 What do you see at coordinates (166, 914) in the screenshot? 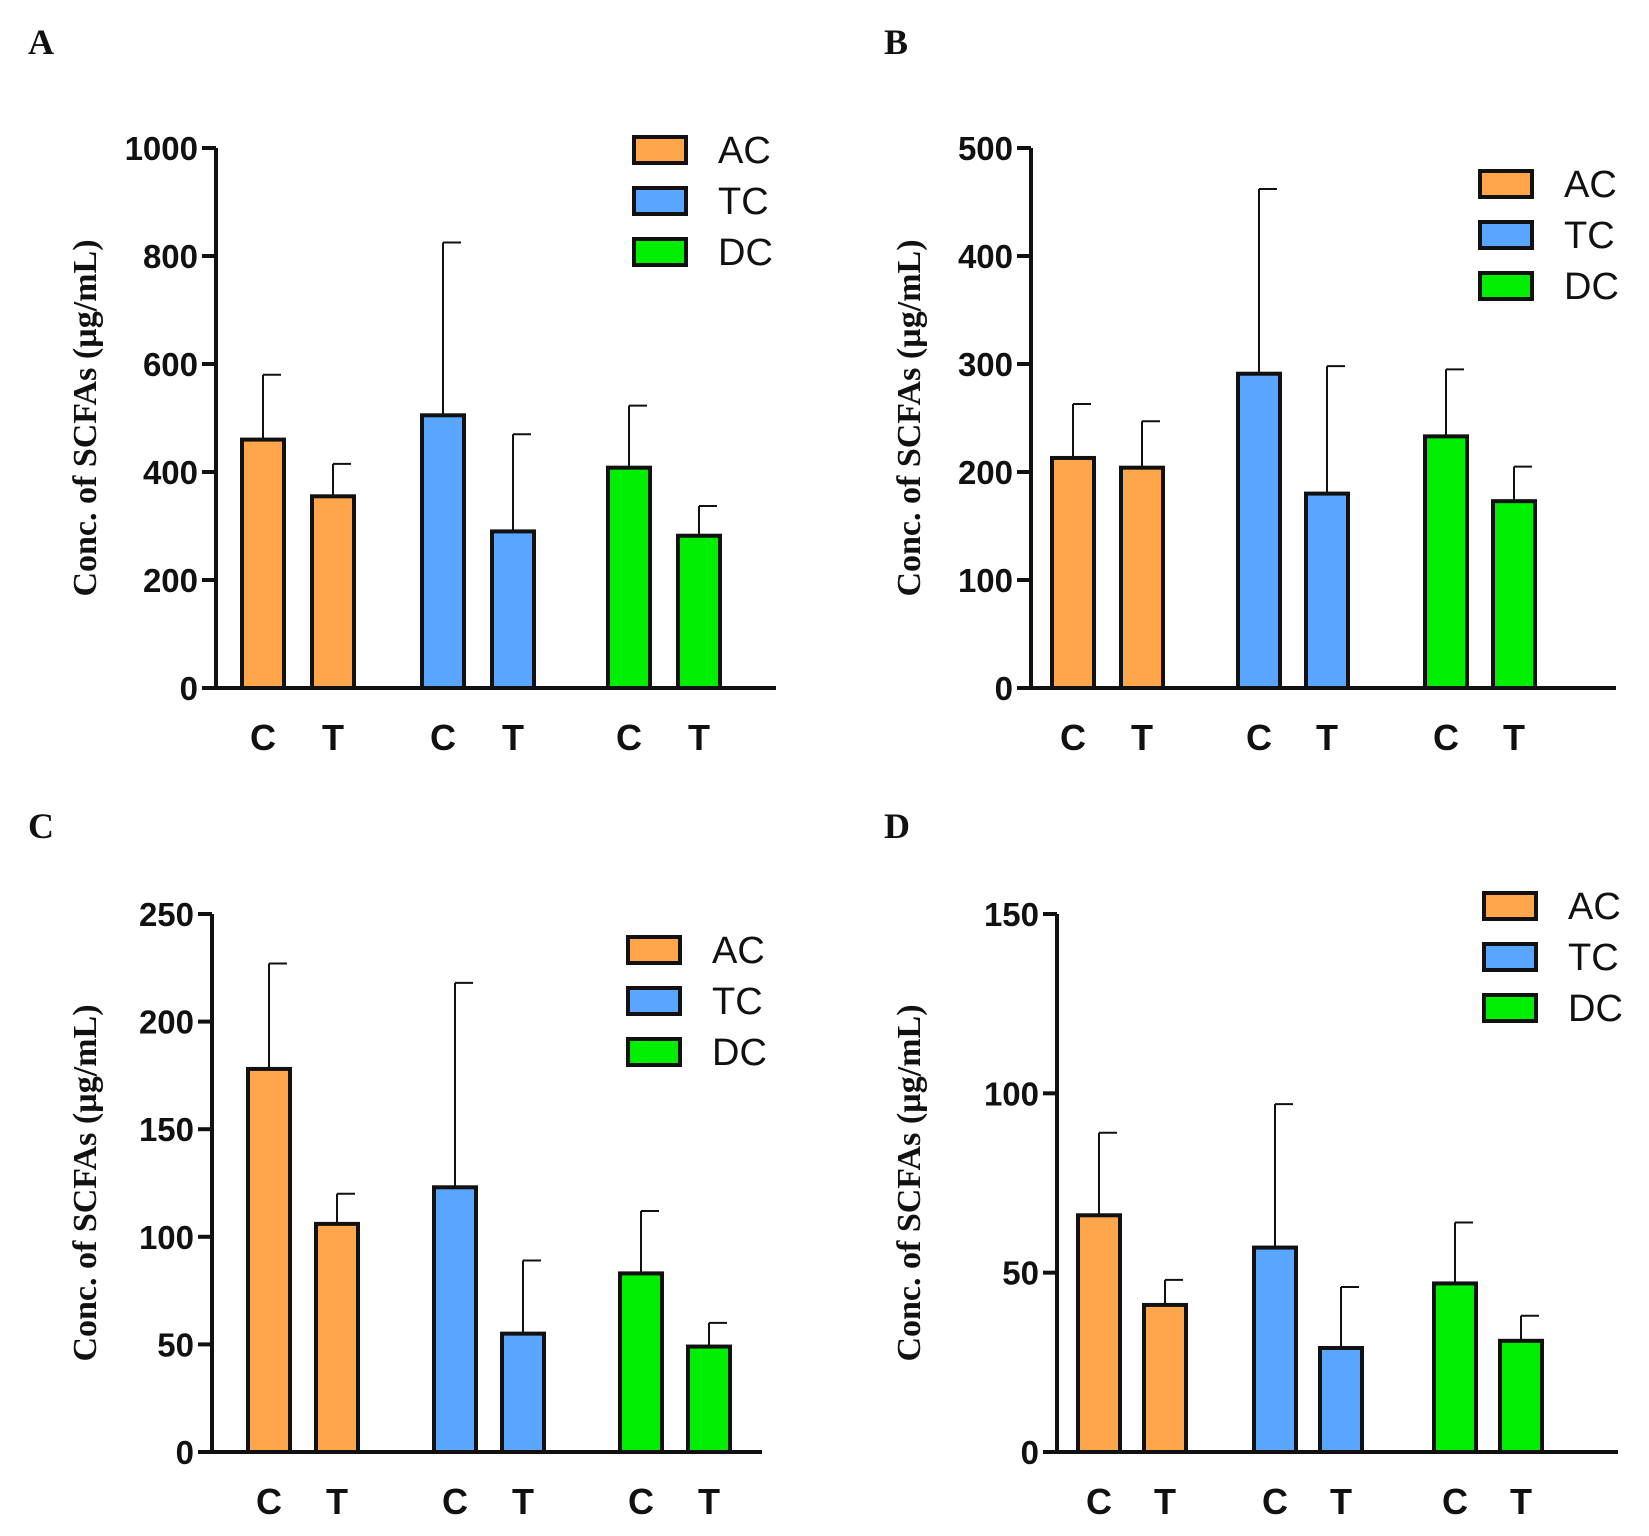
I see `y-tick-label: 250` at bounding box center [166, 914].